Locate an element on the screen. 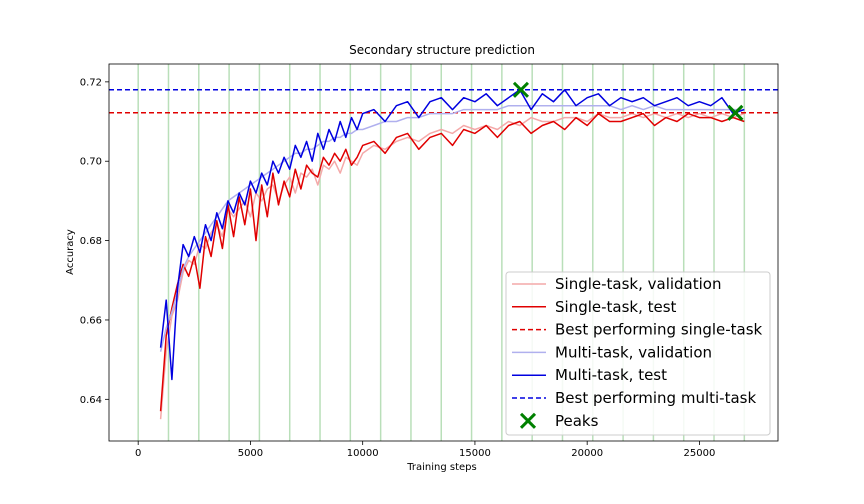 Image resolution: width=864 pixels, height=504 pixels. y-tick-label: 0.72 is located at coordinates (91, 82).